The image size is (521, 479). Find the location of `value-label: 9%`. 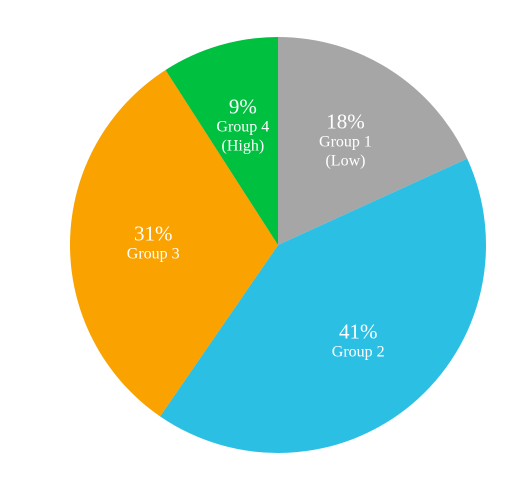

value-label: 9% is located at coordinates (242, 106).